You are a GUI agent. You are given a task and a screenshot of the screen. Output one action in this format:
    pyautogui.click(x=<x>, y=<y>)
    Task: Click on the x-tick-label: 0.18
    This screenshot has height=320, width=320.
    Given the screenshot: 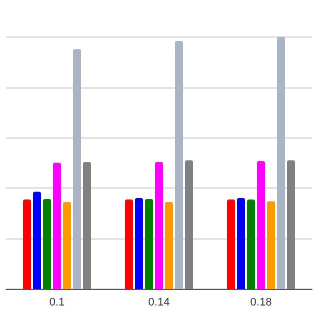 What is the action you would take?
    pyautogui.click(x=261, y=302)
    